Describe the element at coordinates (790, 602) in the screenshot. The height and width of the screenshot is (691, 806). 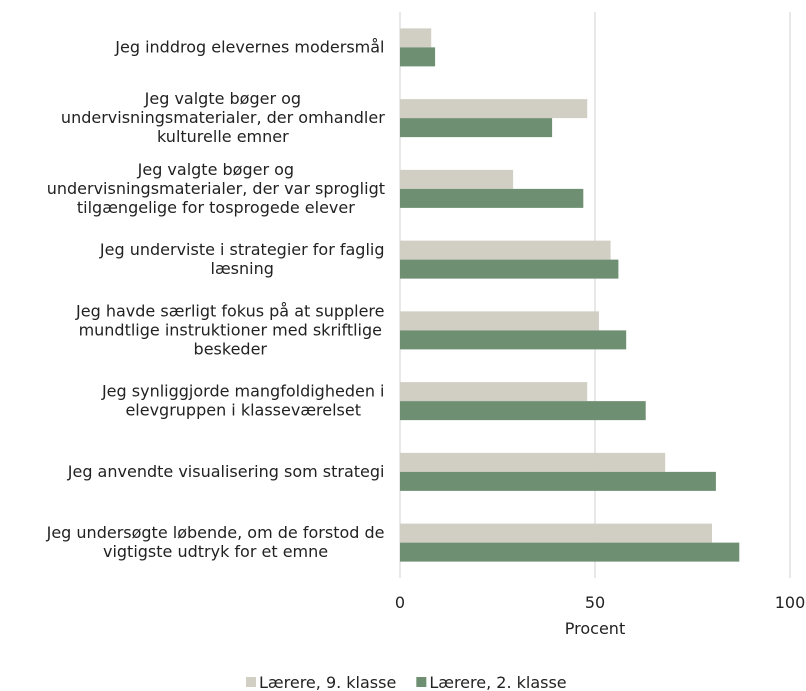
I see `x-tick-label: 100` at that location.